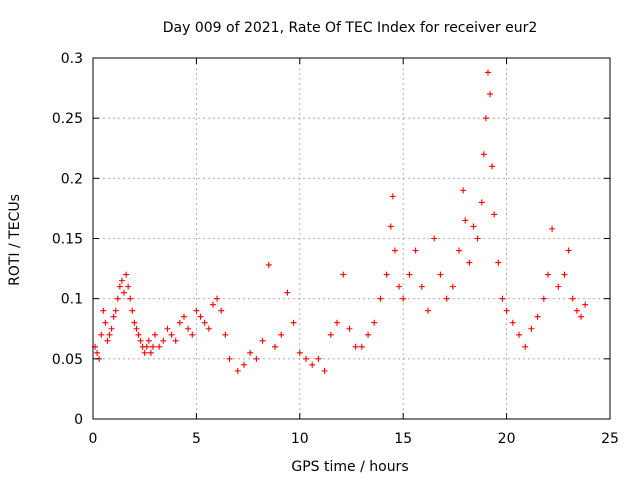  What do you see at coordinates (67, 119) in the screenshot?
I see `y-tick-label: 0.25` at bounding box center [67, 119].